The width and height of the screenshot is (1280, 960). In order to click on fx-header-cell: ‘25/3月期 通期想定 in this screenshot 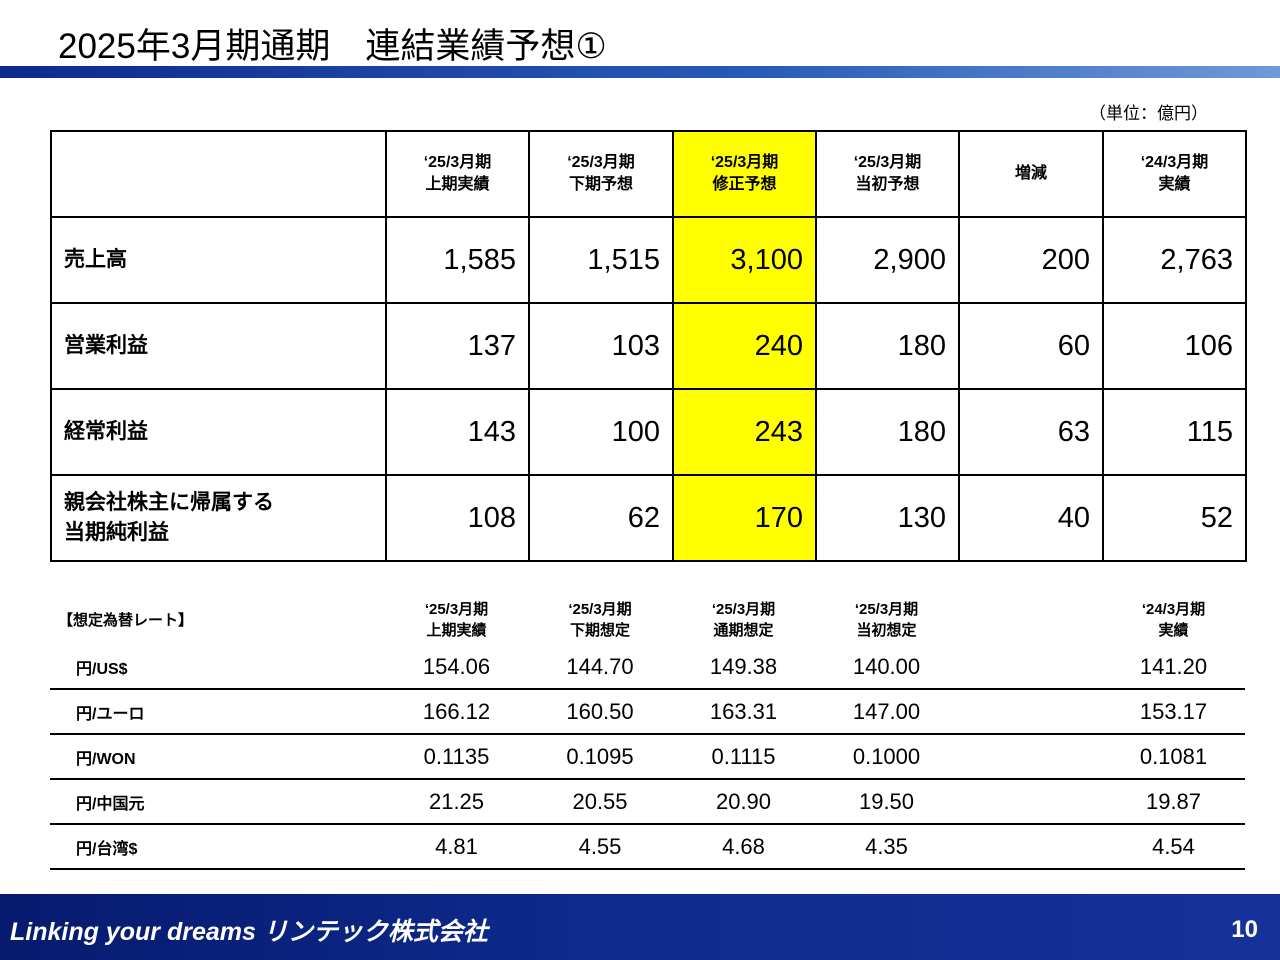, I will do `click(743, 620)`.